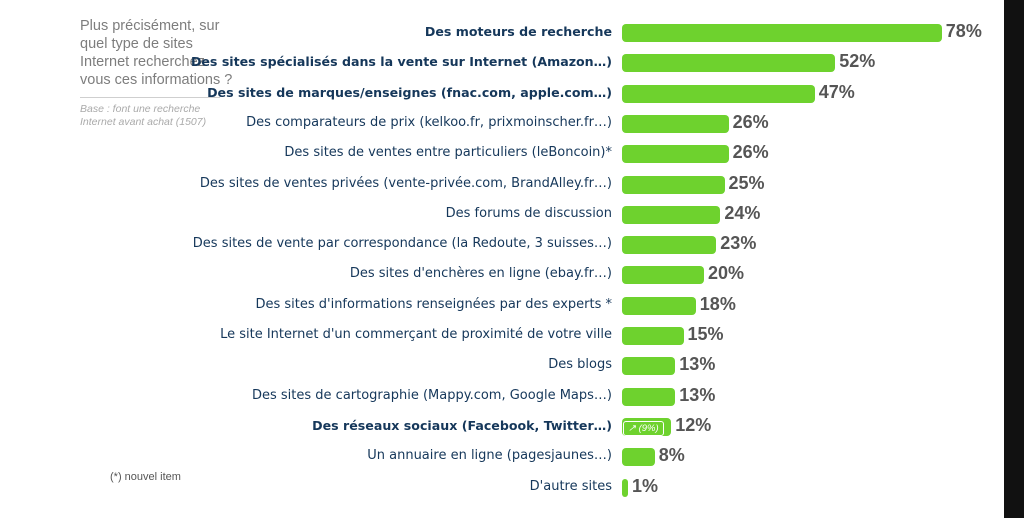  Describe the element at coordinates (145, 477) in the screenshot. I see `footnote: (*) nouvel item` at that location.